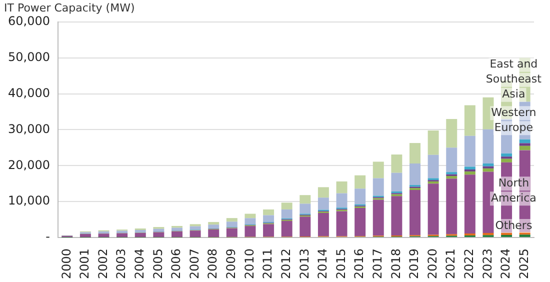 The width and height of the screenshot is (550, 282). What do you see at coordinates (176, 264) in the screenshot?
I see `x-tick-label: 2006` at bounding box center [176, 264].